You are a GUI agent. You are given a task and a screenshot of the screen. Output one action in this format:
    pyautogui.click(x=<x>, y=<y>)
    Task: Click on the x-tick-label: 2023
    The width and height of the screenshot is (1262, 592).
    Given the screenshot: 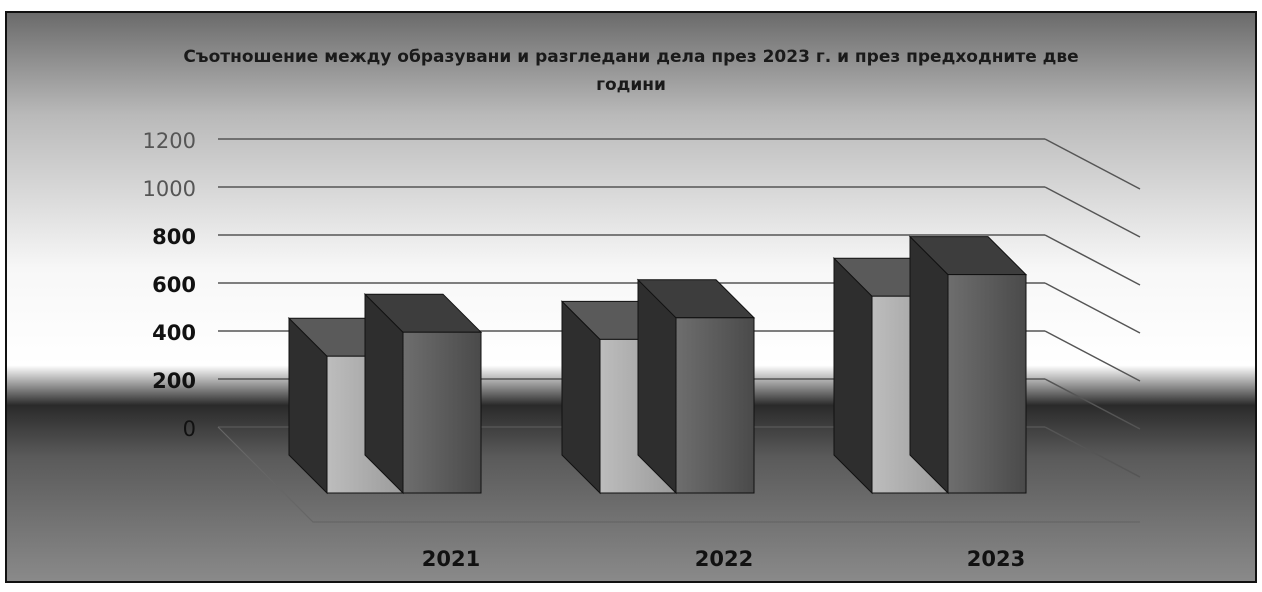 What is the action you would take?
    pyautogui.click(x=996, y=559)
    